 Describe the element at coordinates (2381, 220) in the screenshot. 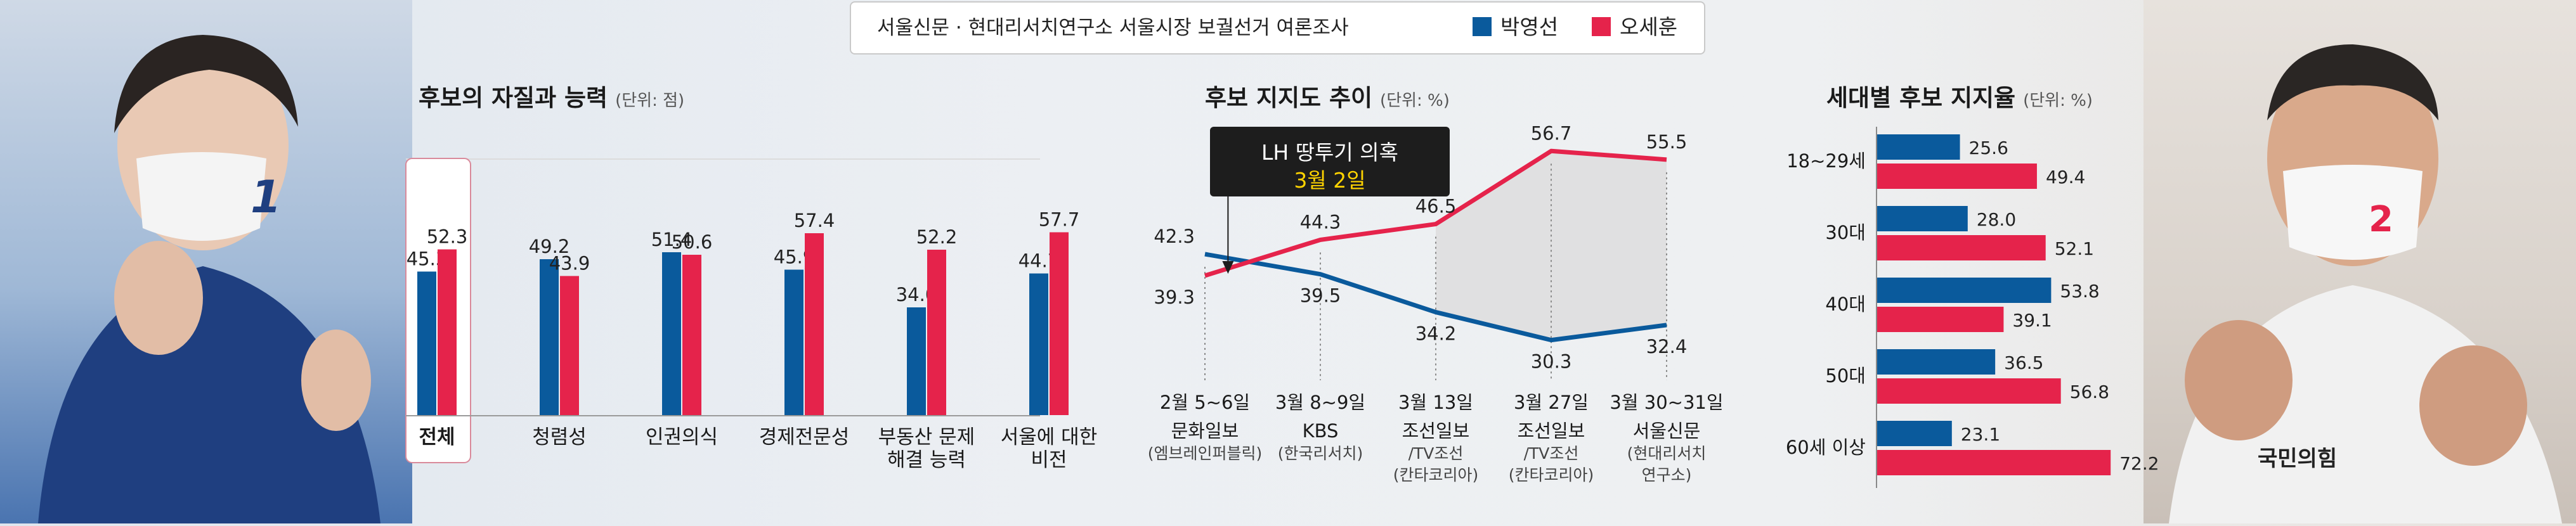

I see `oh-mask-number: 2` at that location.